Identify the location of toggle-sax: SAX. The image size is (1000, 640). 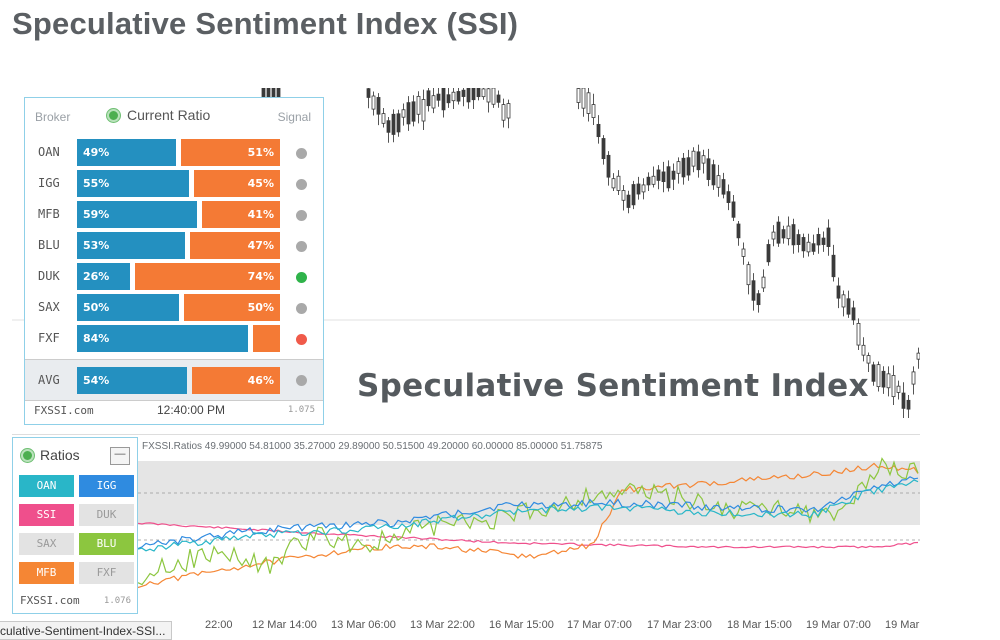
(46, 544).